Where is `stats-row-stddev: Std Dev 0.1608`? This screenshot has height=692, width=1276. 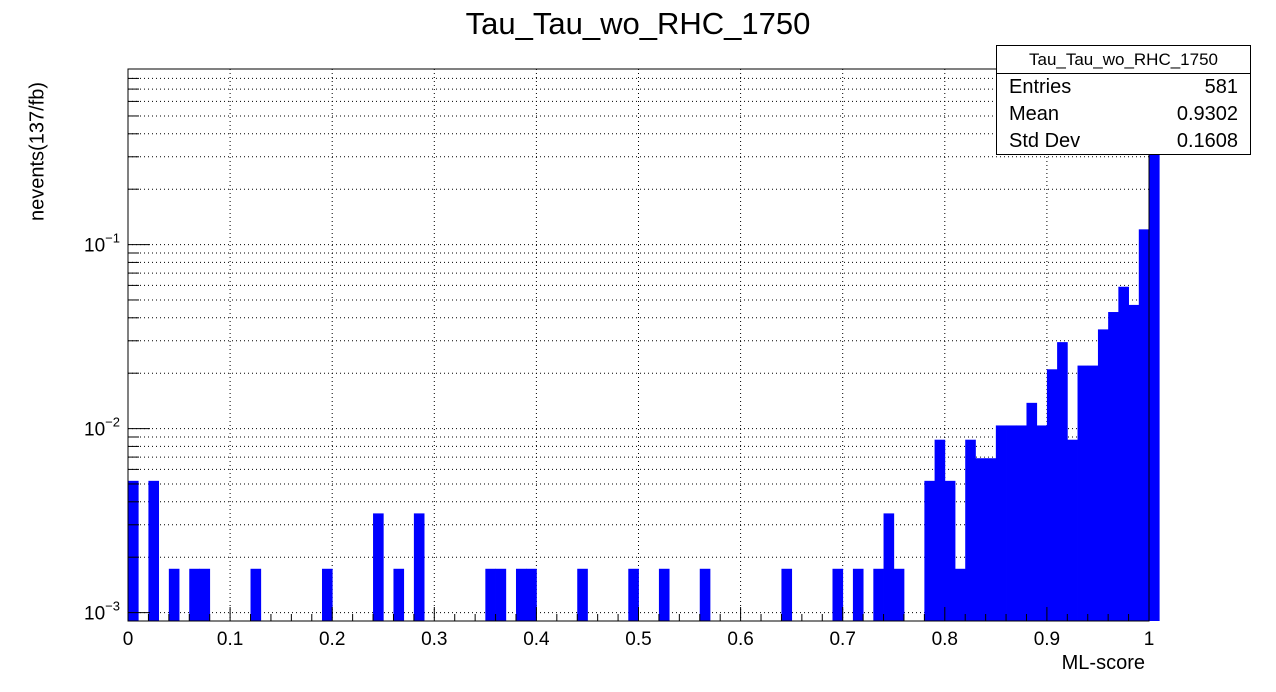 stats-row-stddev: Std Dev 0.1608 is located at coordinates (1123, 141).